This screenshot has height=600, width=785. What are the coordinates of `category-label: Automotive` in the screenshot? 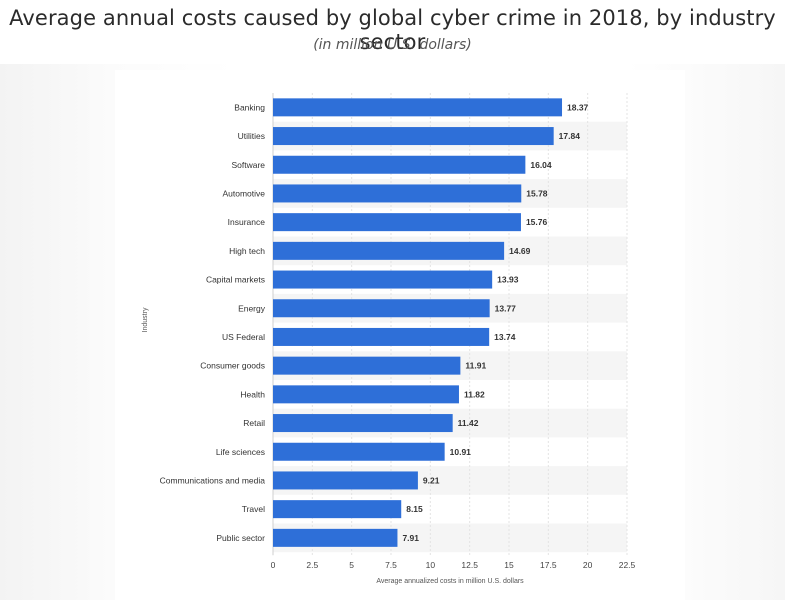 It's located at (243, 193).